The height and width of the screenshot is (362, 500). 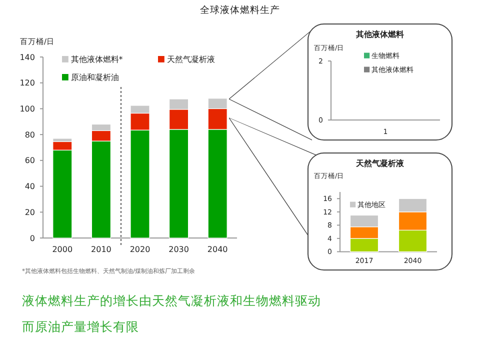 What do you see at coordinates (240, 10) in the screenshot?
I see `chart-title: 全球液体燃料生产` at bounding box center [240, 10].